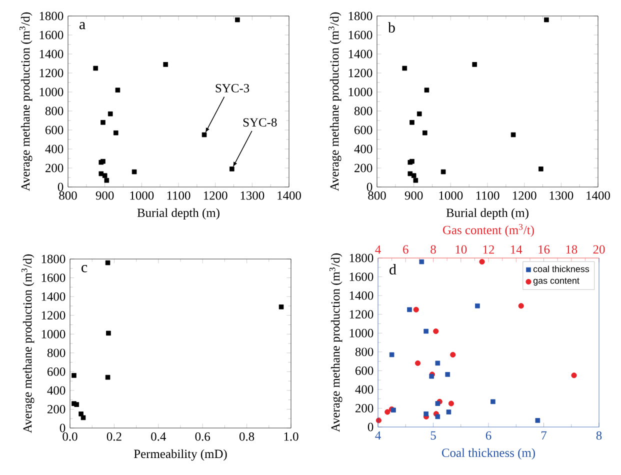  Describe the element at coordinates (461, 249) in the screenshot. I see `x2-tick-label: 10` at that location.